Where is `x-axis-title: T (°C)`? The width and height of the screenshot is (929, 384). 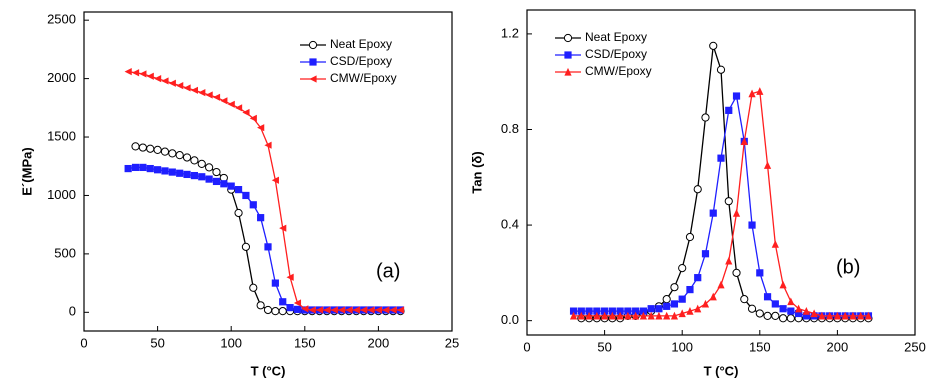 x-axis-title: T (°C) is located at coordinates (268, 370).